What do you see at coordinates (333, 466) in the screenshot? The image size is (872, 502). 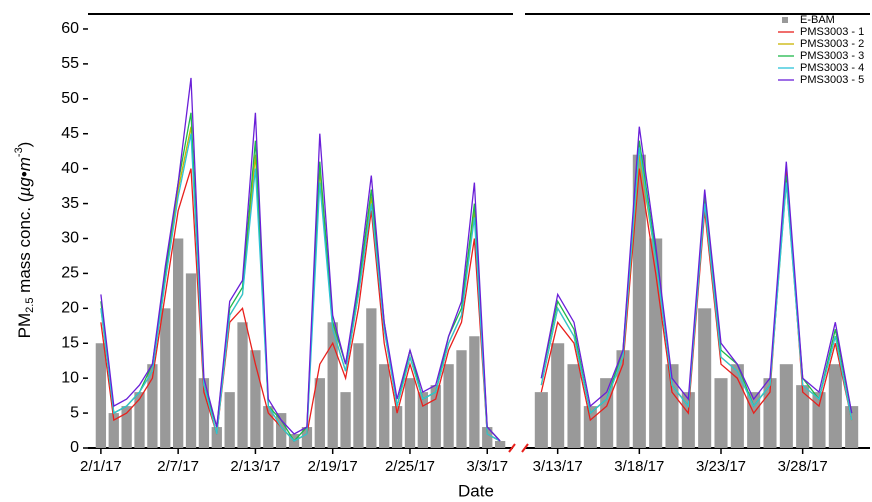 I see `x-tick-label: 2/19/17` at bounding box center [333, 466].